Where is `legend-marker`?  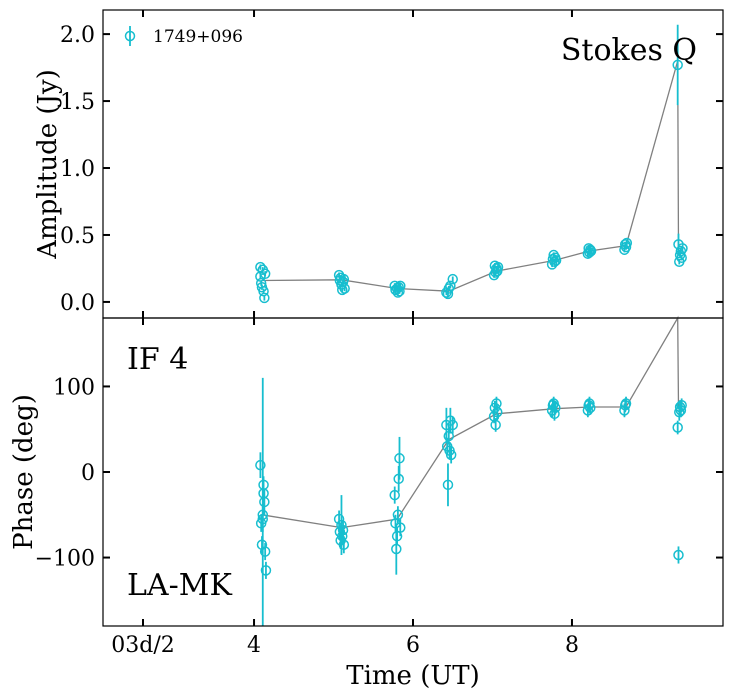
legend-marker is located at coordinates (130, 36).